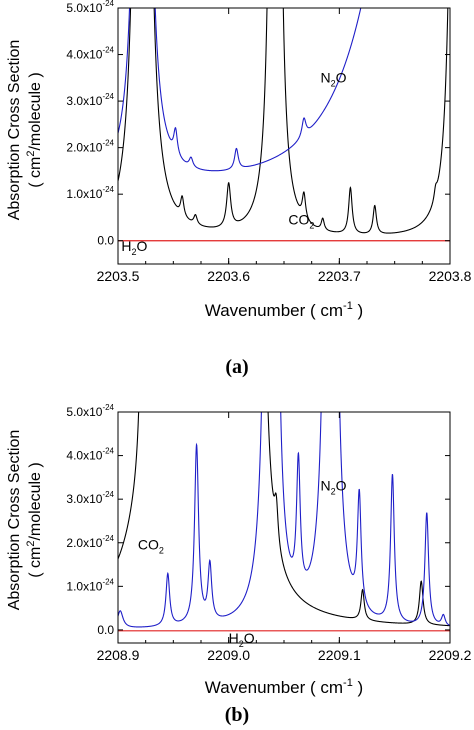 This screenshot has height=730, width=474. What do you see at coordinates (228, 276) in the screenshot?
I see `x-tick-label: 2203.6` at bounding box center [228, 276].